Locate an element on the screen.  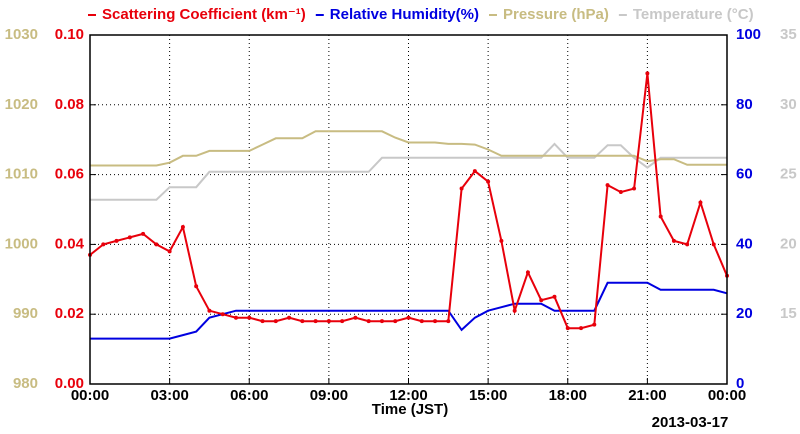
y4-tick-label: 20 is located at coordinates (788, 243).